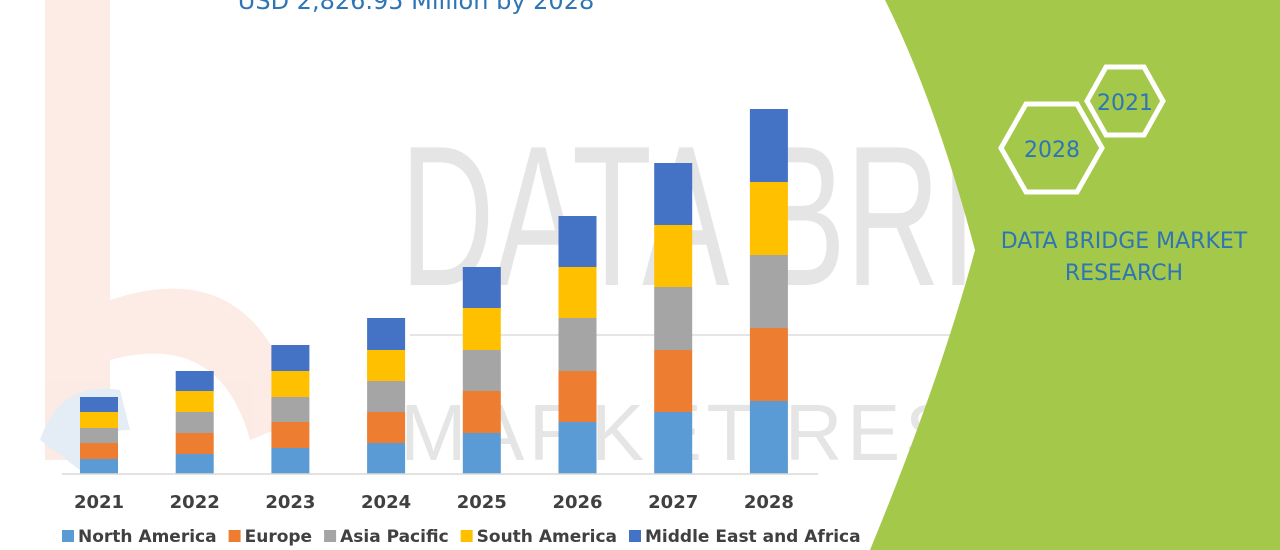 Image resolution: width=1280 pixels, height=550 pixels. What do you see at coordinates (147, 537) in the screenshot?
I see `legend-label-0: North America` at bounding box center [147, 537].